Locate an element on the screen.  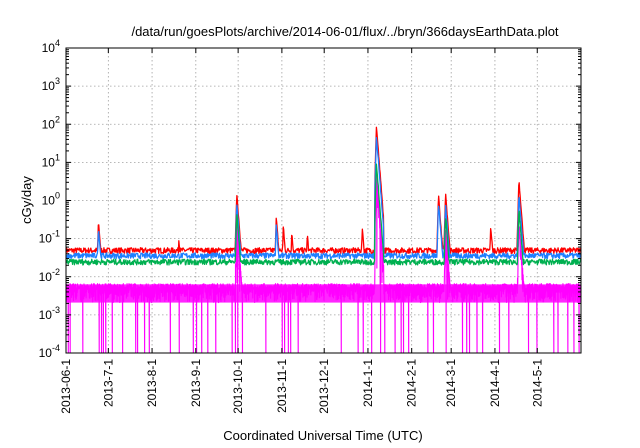
x-tick-label: 2014-4-1 is located at coordinates (495, 383).